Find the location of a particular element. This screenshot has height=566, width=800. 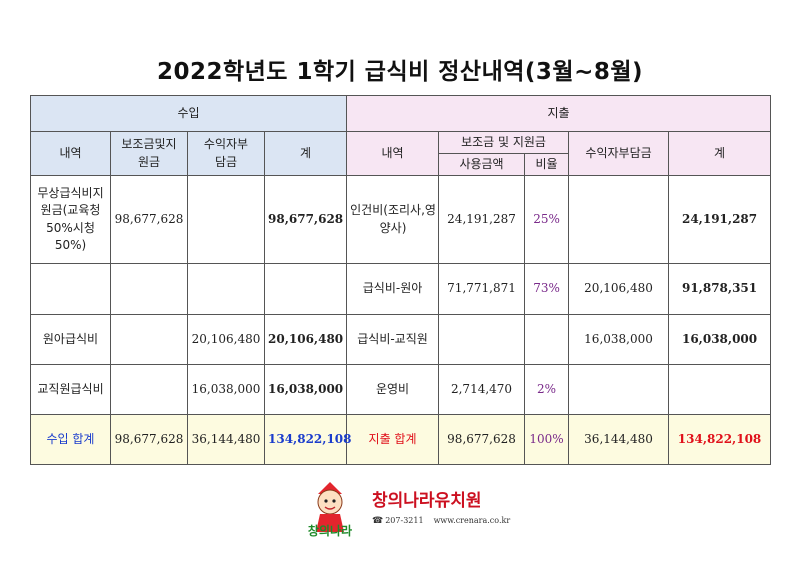

income-item: 원아급식비 is located at coordinates (70, 339).